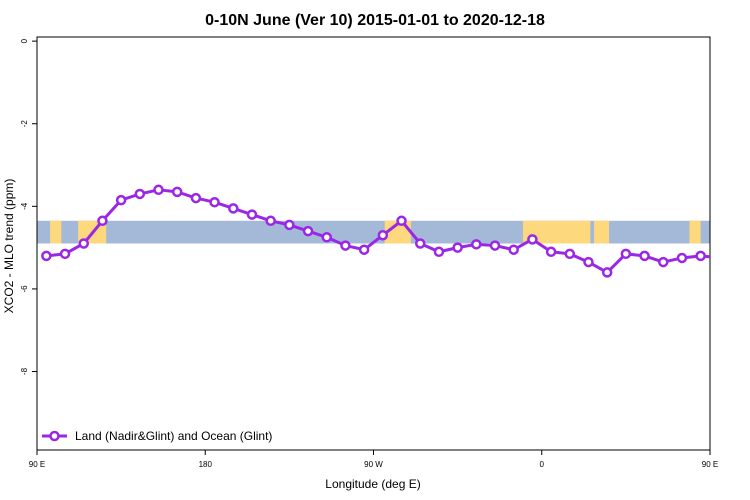 This screenshot has width=750, height=500. What do you see at coordinates (373, 464) in the screenshot?
I see `x-tick-label: 90 W` at bounding box center [373, 464].